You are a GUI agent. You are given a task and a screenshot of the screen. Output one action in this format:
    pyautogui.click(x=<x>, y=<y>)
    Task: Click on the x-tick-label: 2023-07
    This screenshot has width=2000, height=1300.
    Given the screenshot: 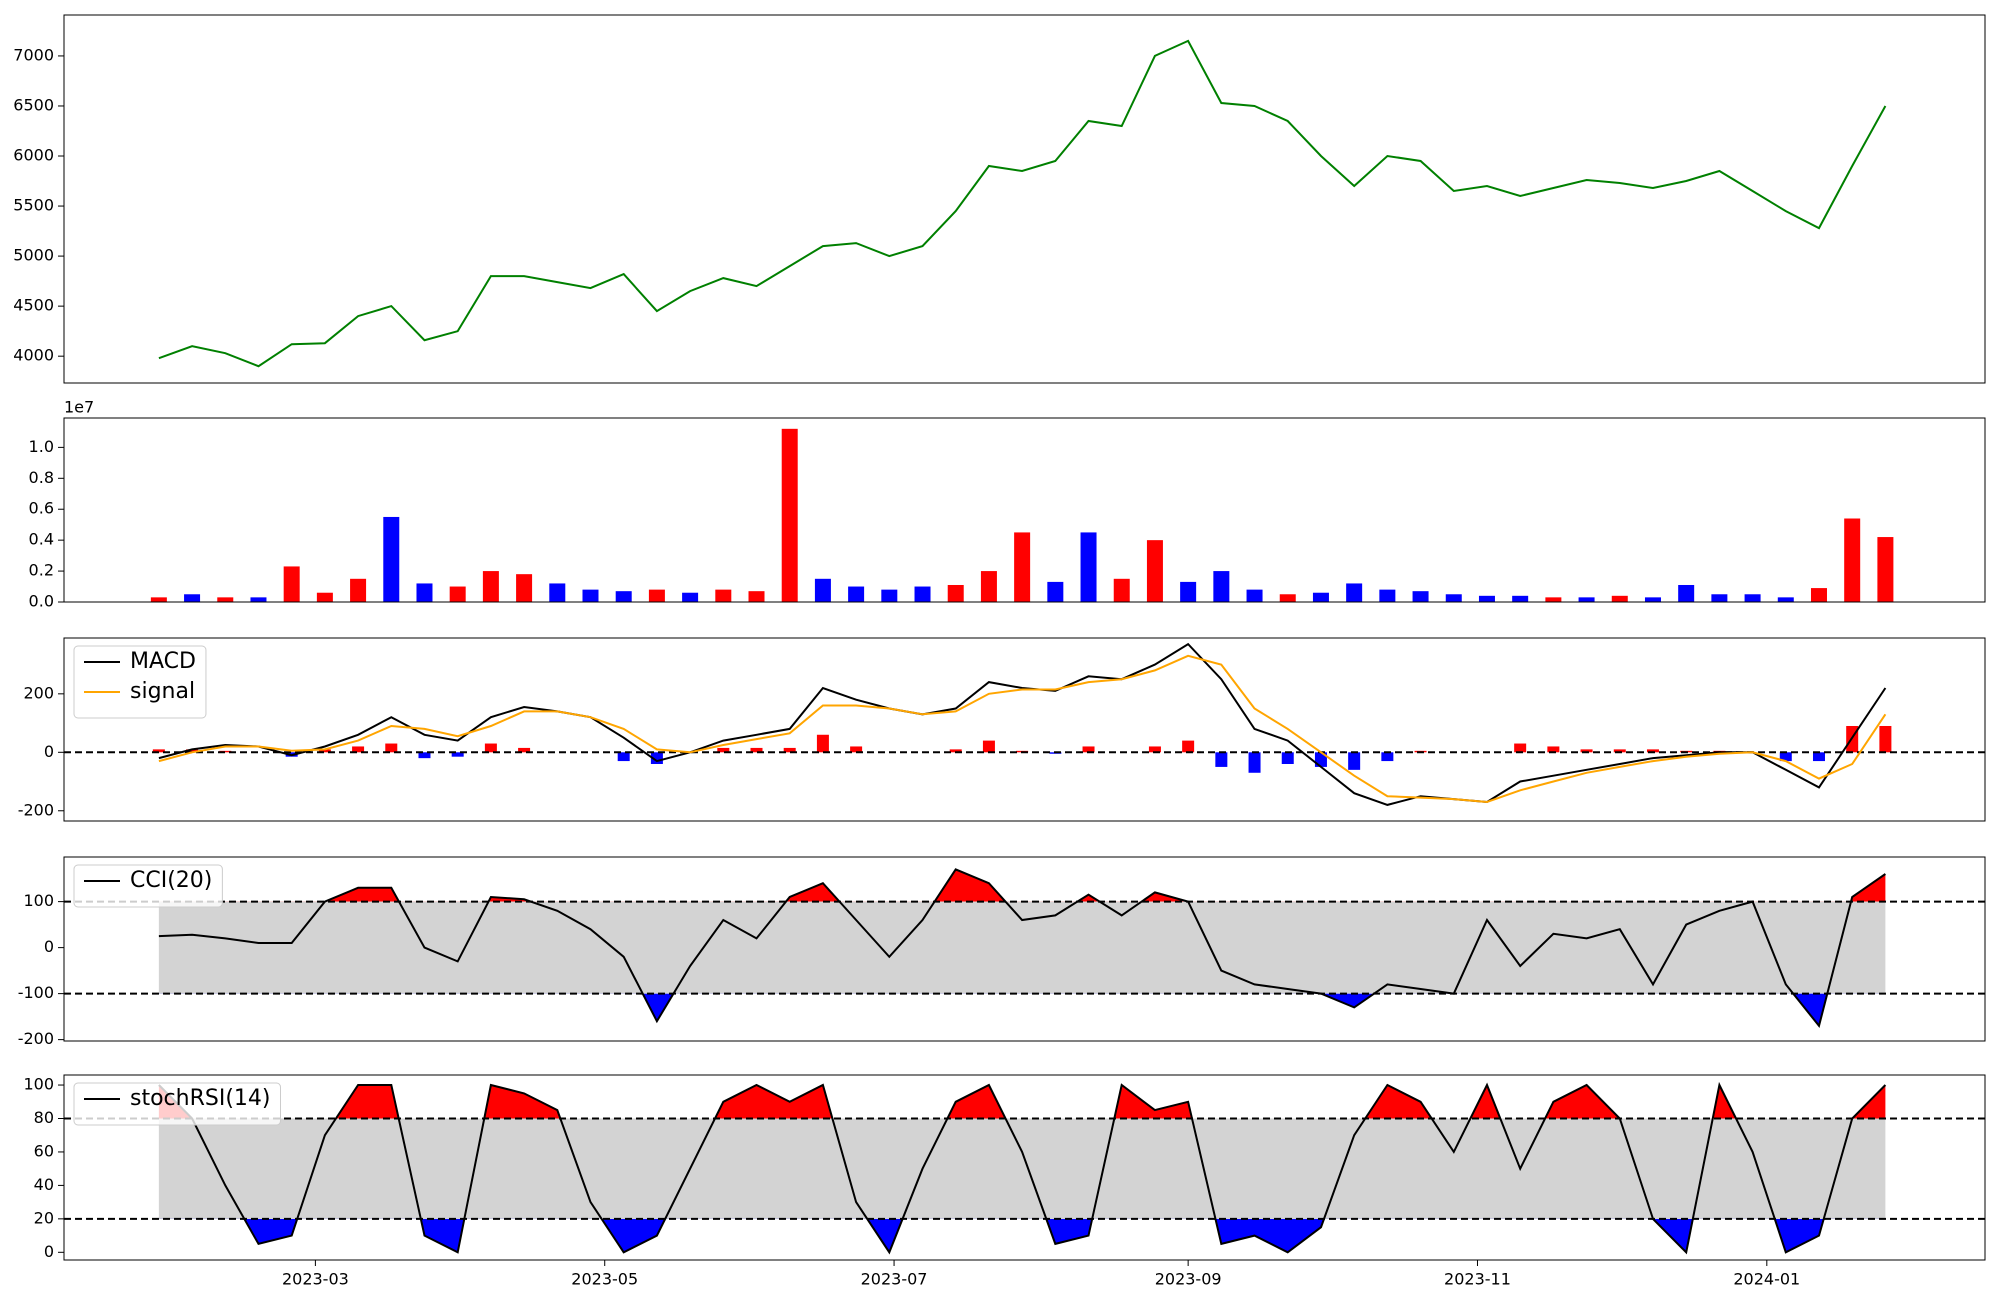 What is the action you would take?
    pyautogui.click(x=894, y=1279)
    